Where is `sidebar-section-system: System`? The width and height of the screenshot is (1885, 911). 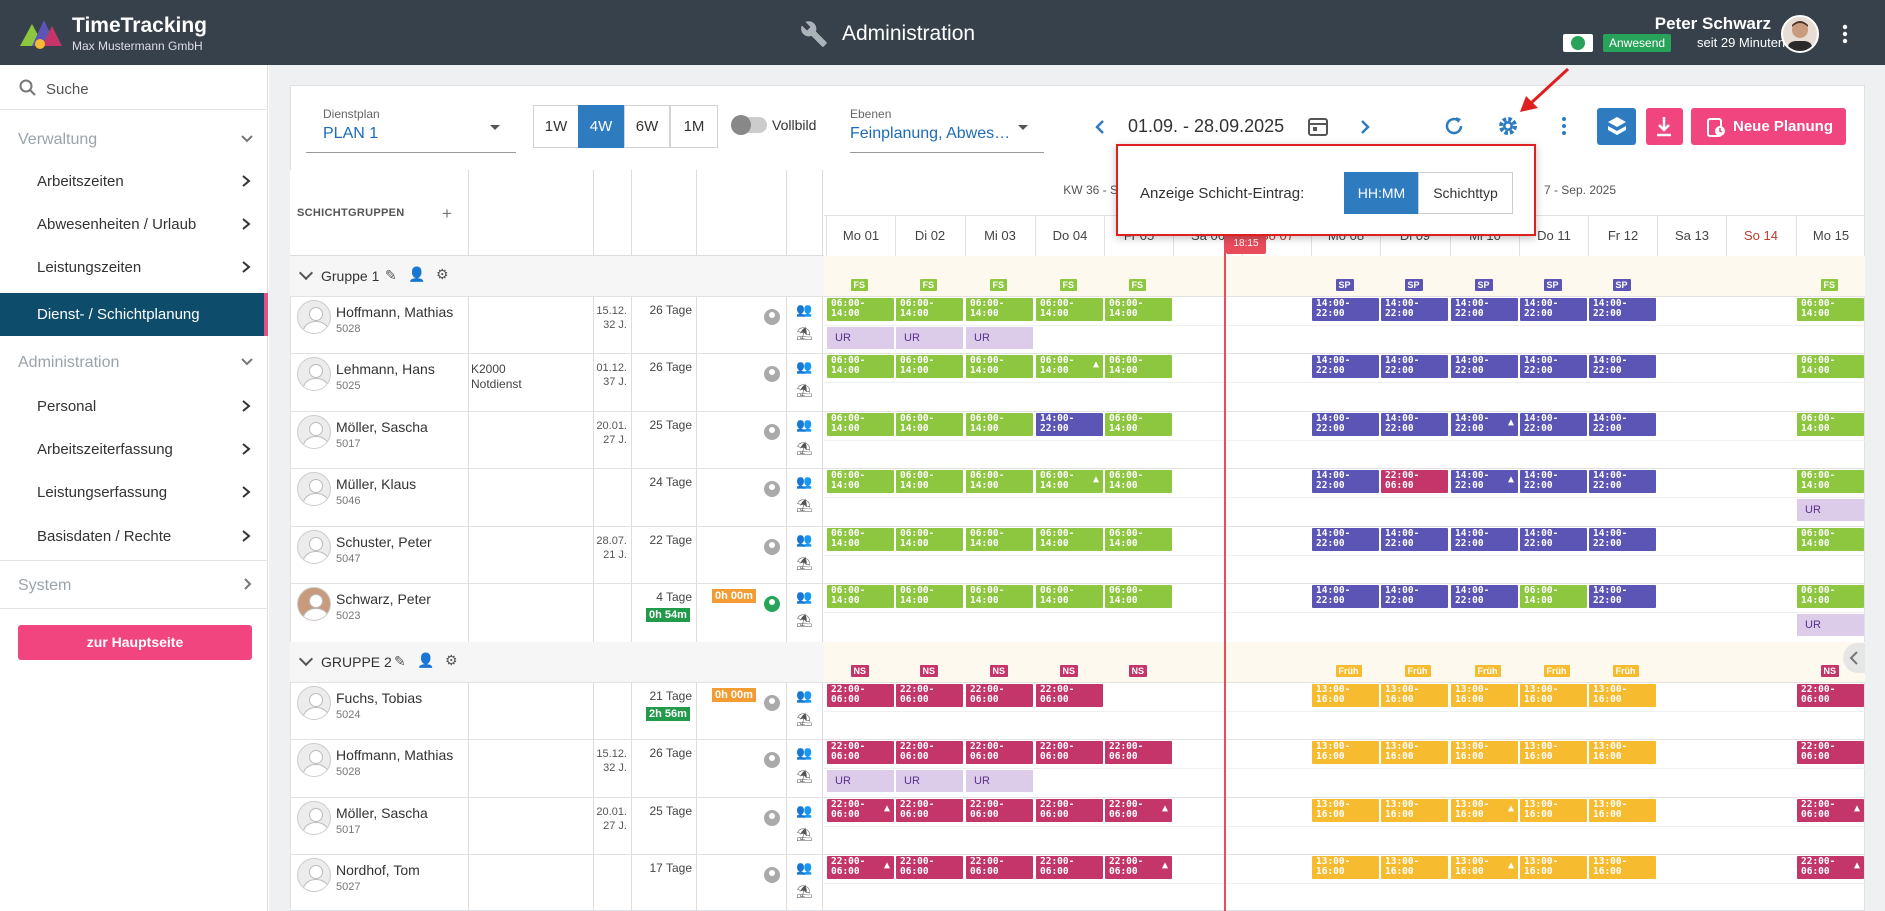
sidebar-section-system: System is located at coordinates (134, 585).